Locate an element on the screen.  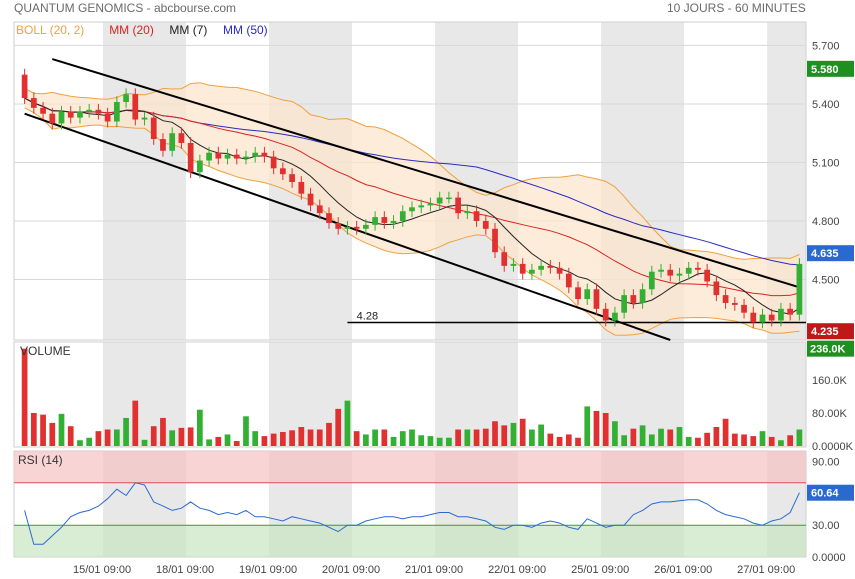
chart-legend: BOLL (20, 2) MM (20) MM (7) MM (50) is located at coordinates (142, 30).